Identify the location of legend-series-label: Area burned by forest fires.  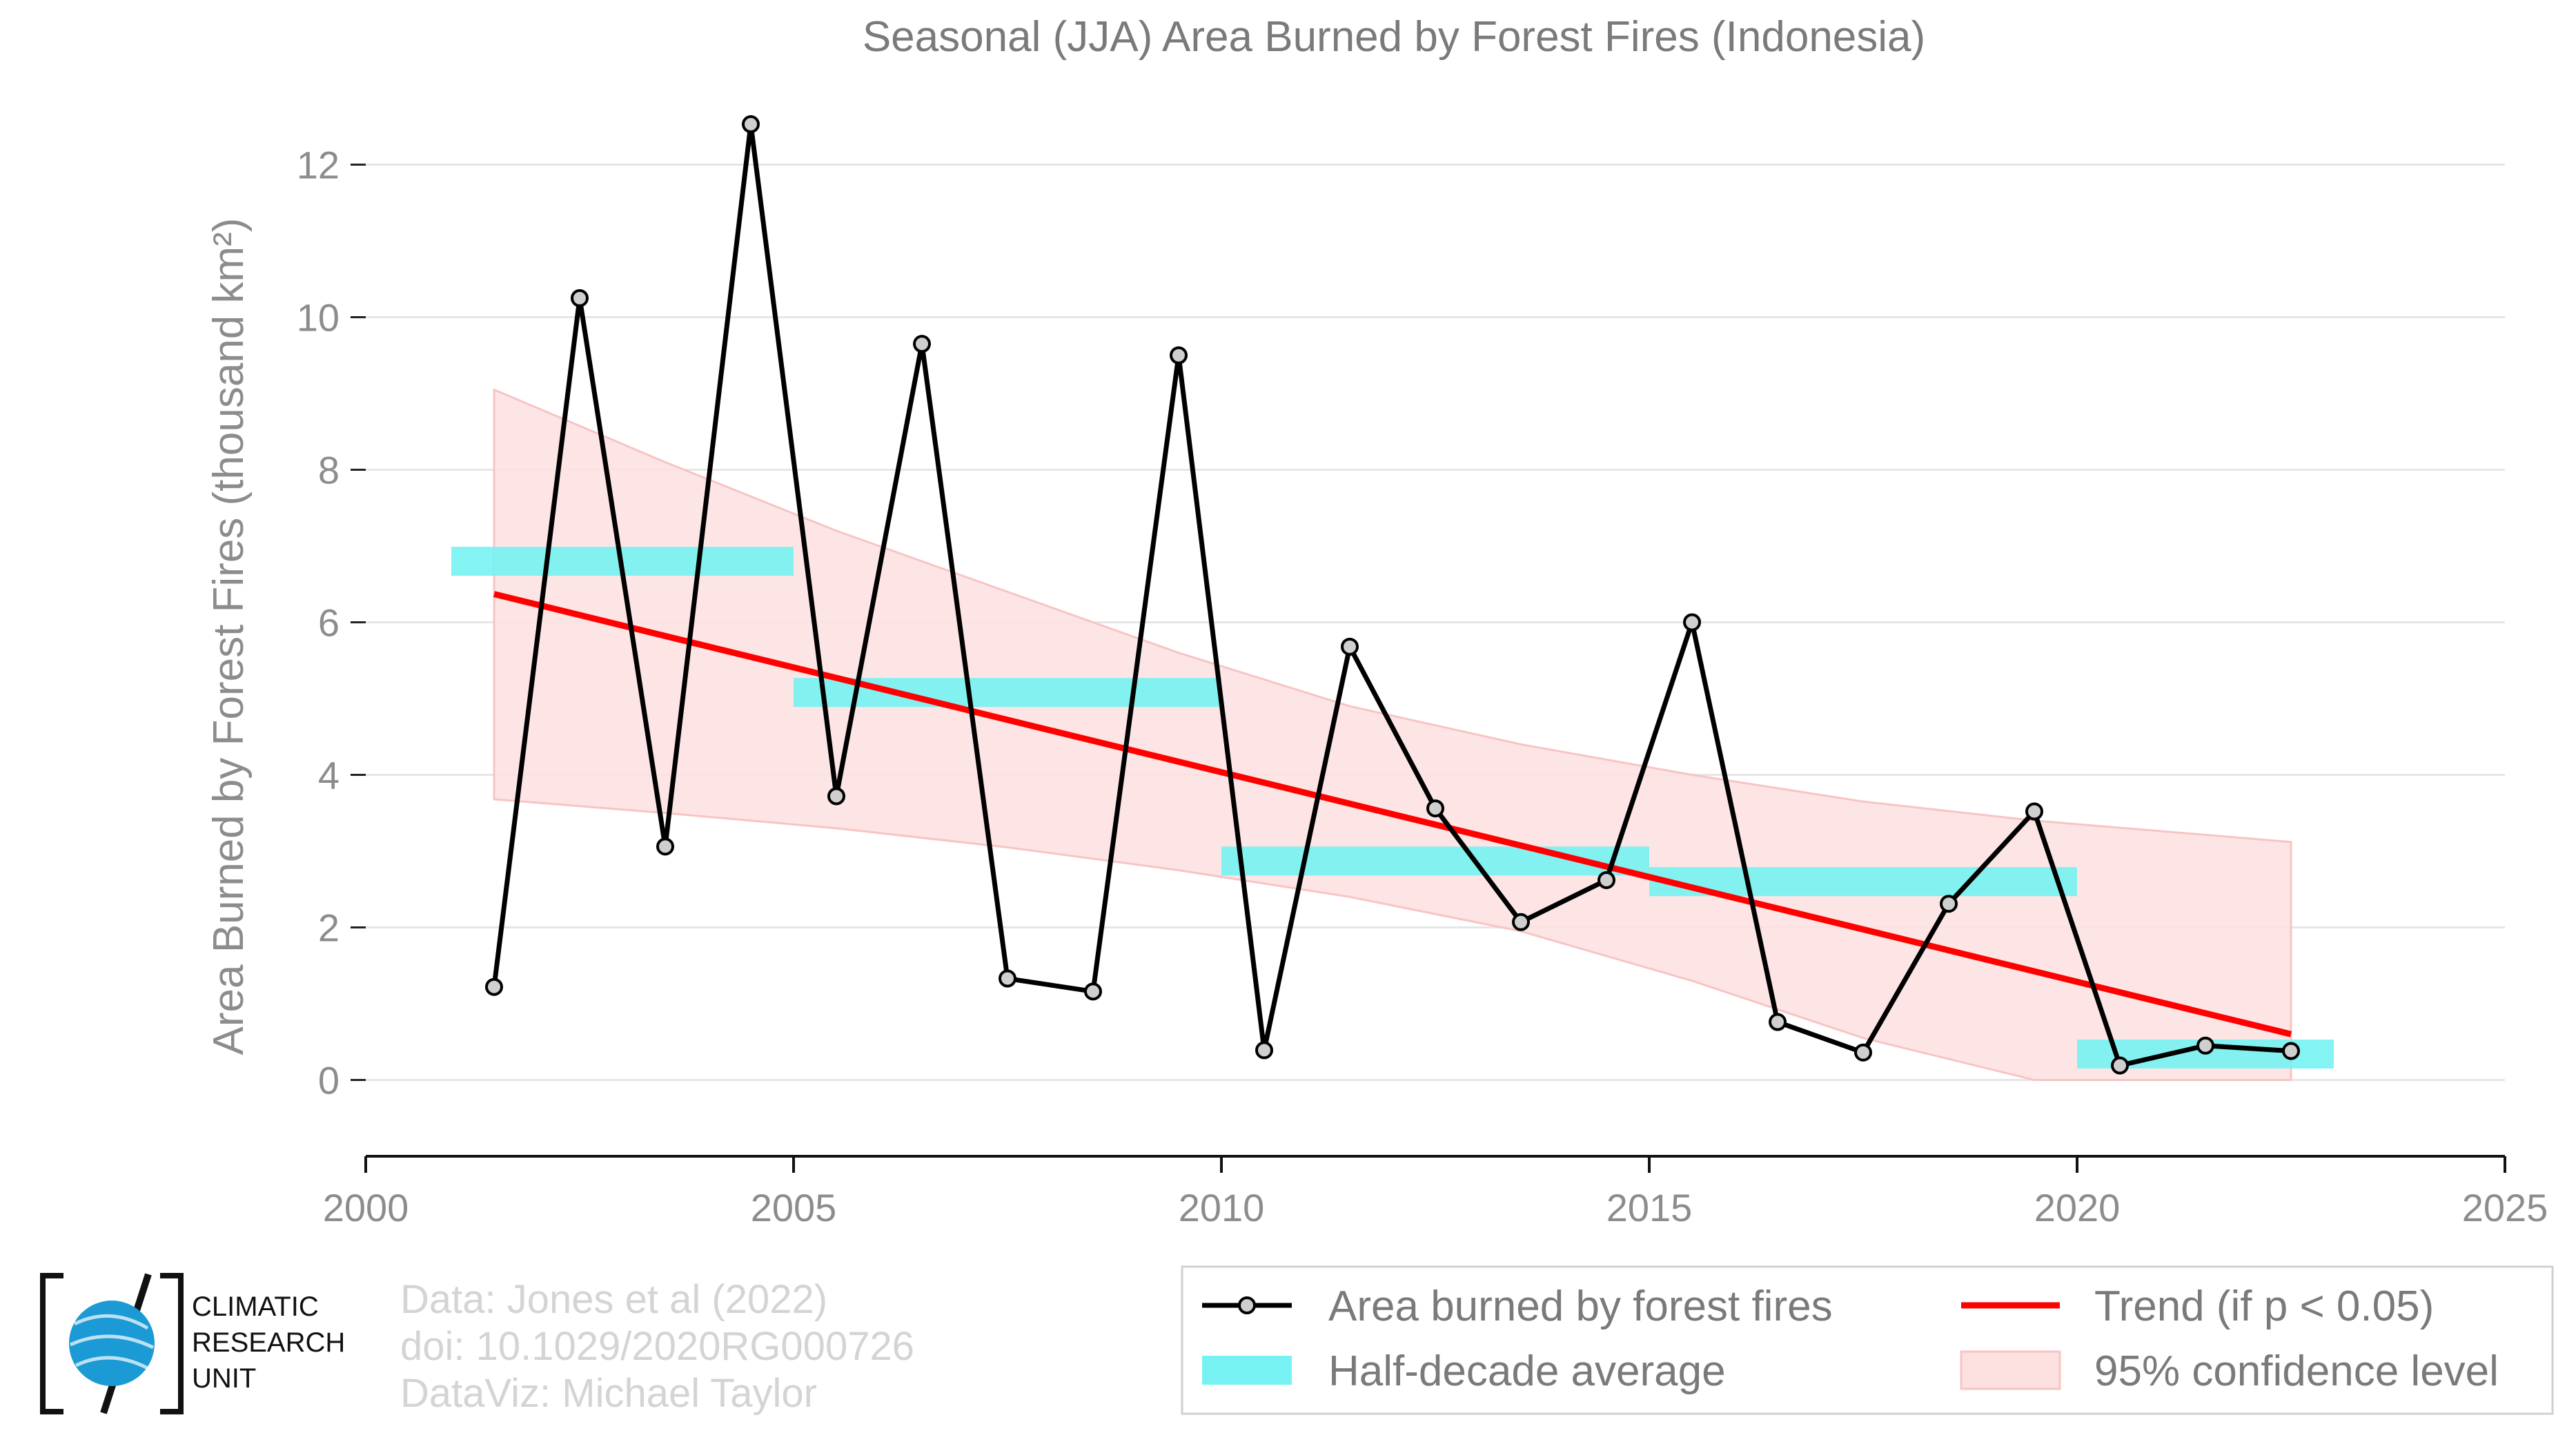
(1580, 1307).